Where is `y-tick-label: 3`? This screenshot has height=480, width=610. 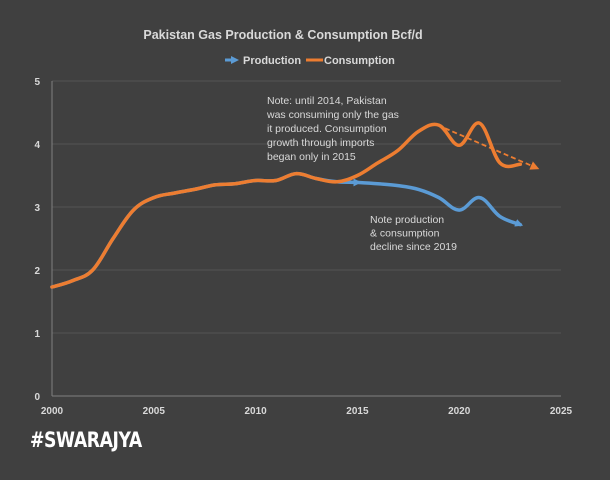 y-tick-label: 3 is located at coordinates (37, 208).